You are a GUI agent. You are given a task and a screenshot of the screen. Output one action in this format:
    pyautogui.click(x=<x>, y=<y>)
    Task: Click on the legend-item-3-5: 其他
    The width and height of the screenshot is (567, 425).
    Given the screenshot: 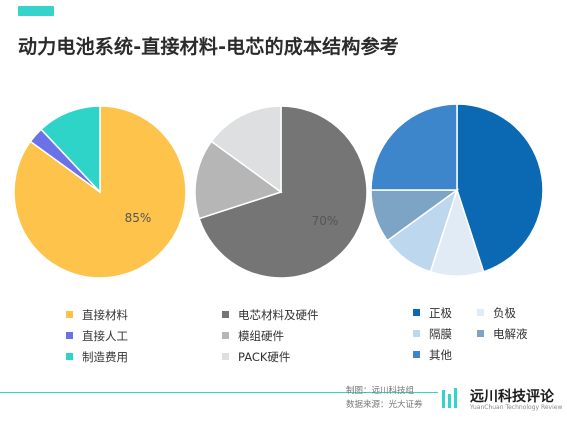 What is the action you would take?
    pyautogui.click(x=445, y=354)
    